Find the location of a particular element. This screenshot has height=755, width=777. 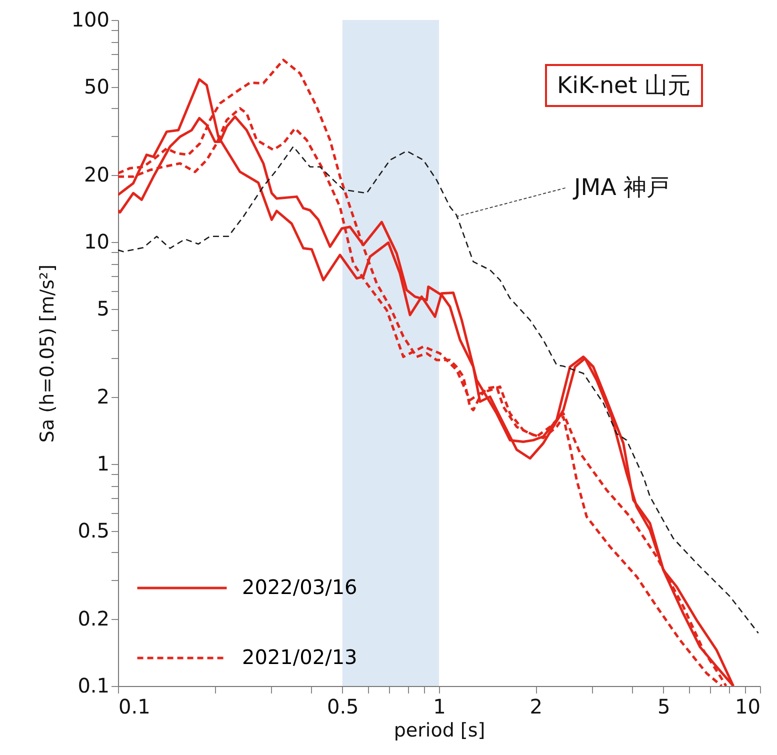

x-tick-label: 10 is located at coordinates (747, 706).